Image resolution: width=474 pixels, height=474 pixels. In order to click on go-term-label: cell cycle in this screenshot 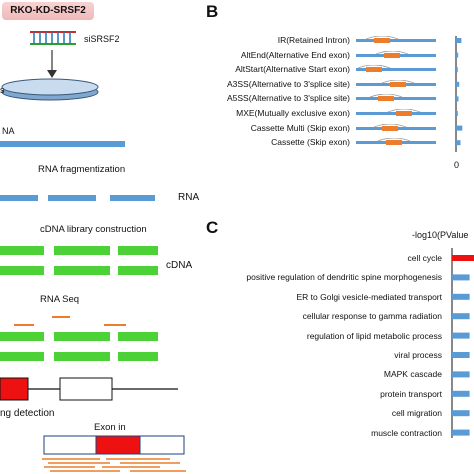, I will do `click(424, 258)`.